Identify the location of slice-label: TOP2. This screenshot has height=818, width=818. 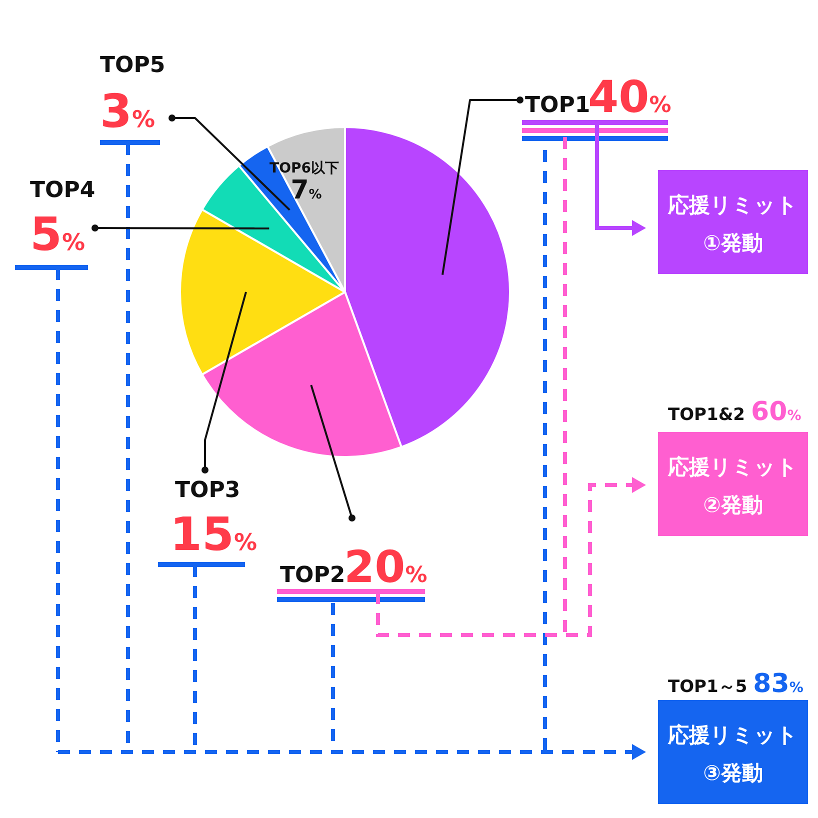
(313, 575).